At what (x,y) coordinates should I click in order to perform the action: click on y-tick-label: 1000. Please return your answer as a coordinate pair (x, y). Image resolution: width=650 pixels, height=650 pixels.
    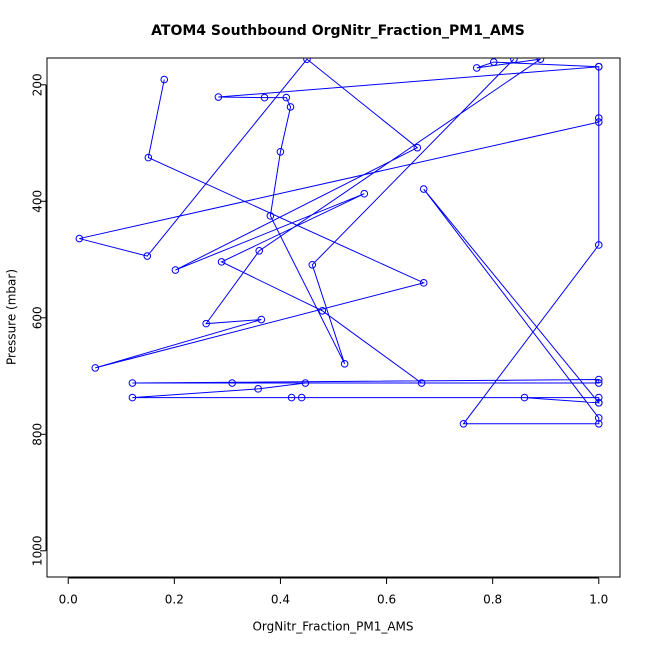
    Looking at the image, I should click on (38, 551).